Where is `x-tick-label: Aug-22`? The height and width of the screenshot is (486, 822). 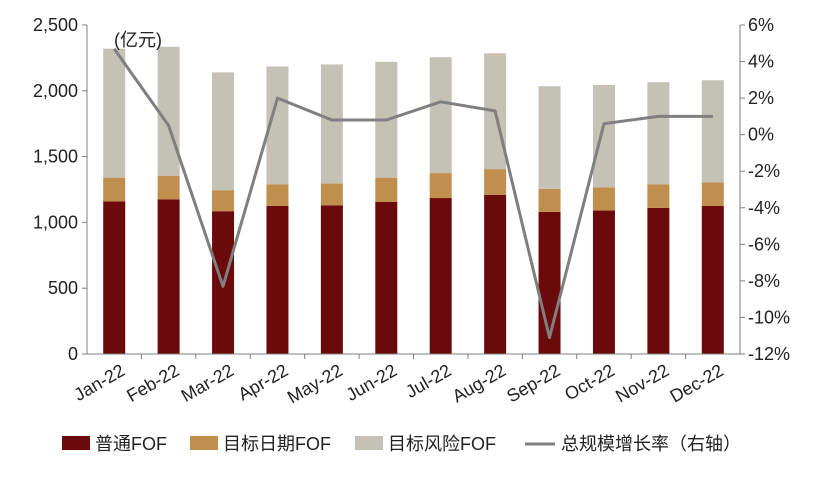
x-tick-label: Aug-22 is located at coordinates (479, 383).